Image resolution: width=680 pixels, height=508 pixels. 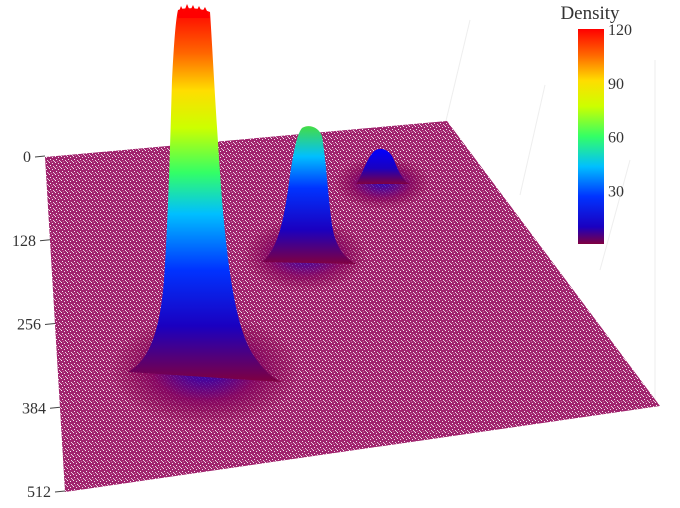 I want to click on colorbar-tick-label-1: 90, so click(x=616, y=84).